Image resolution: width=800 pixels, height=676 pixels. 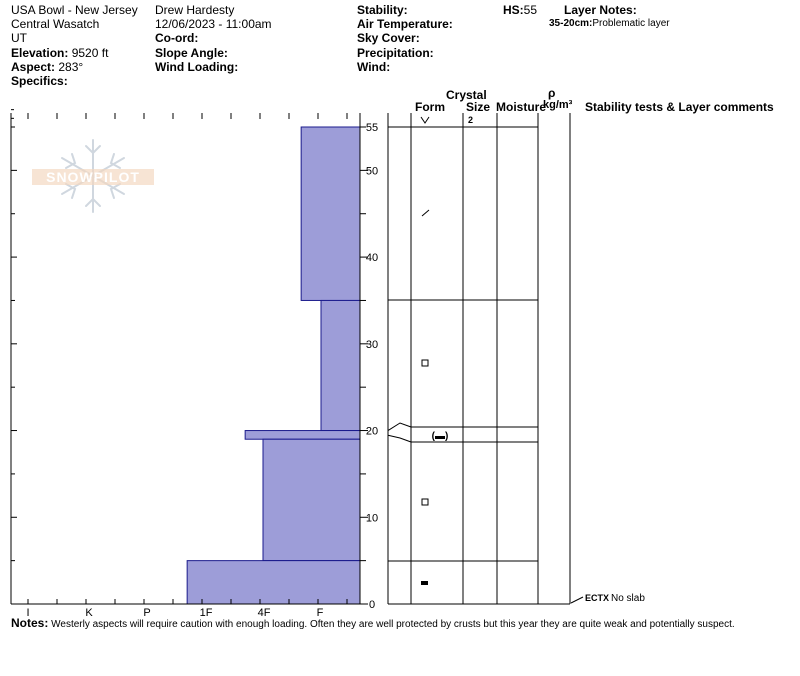 I want to click on hs: HS:55, so click(x=520, y=10).